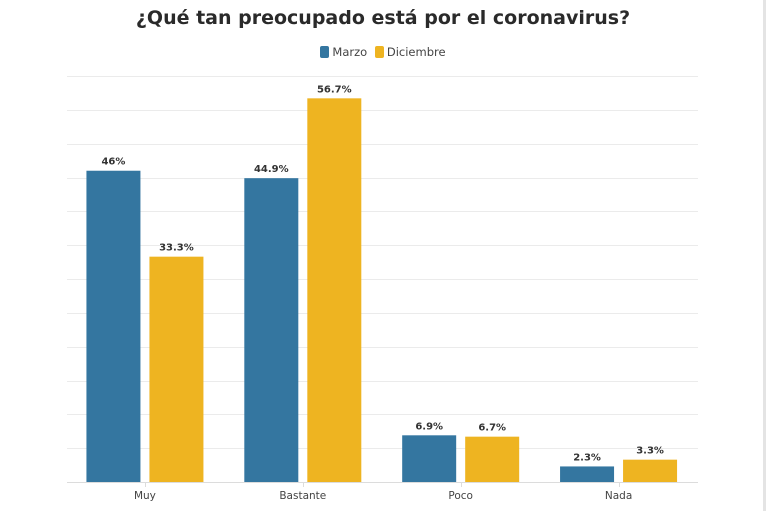  I want to click on scrollbar, so click(764, 255).